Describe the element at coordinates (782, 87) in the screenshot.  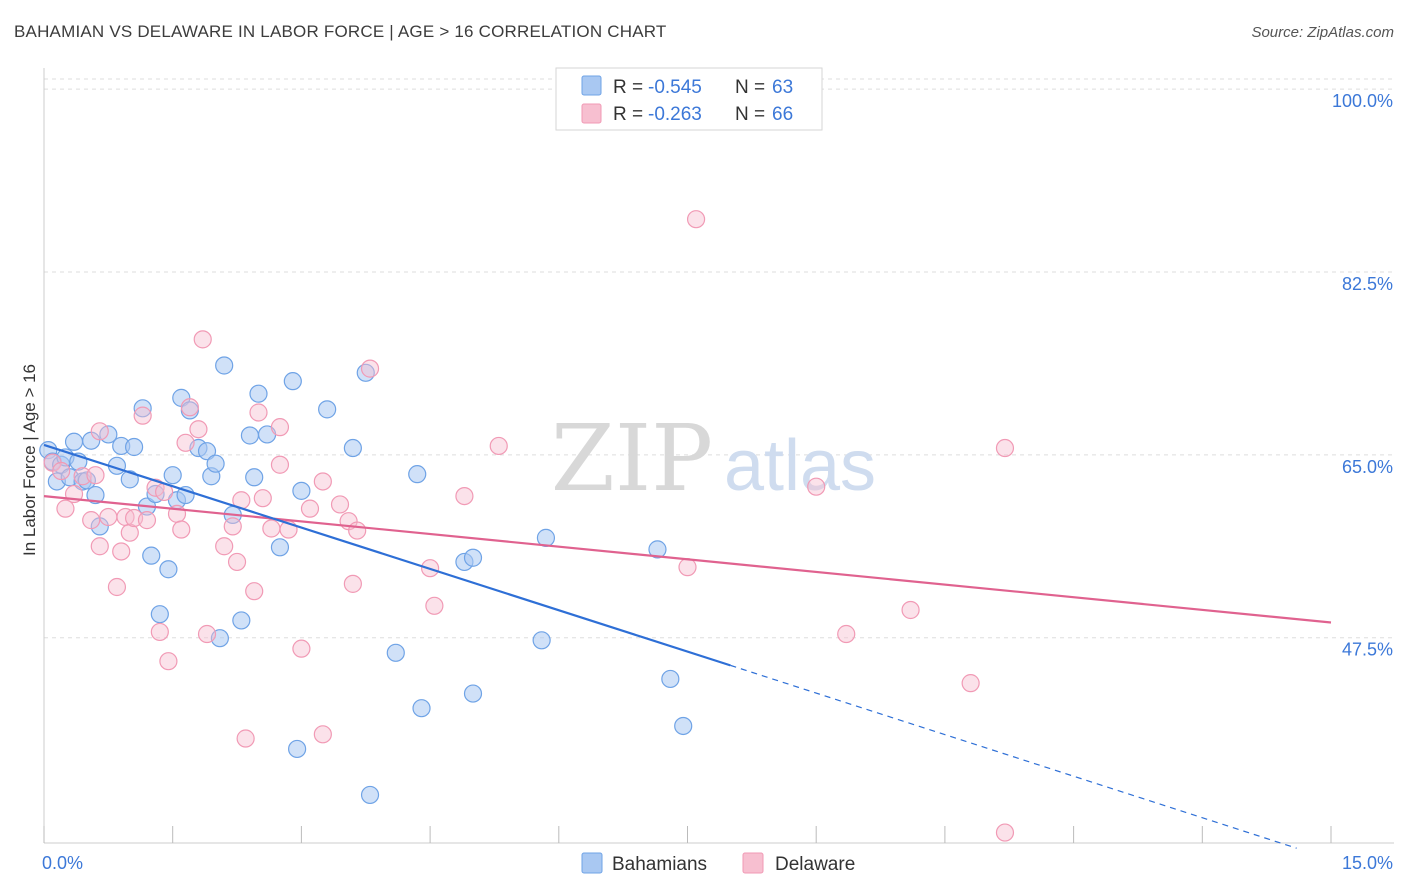
I see `legend-n-value: 63` at that location.